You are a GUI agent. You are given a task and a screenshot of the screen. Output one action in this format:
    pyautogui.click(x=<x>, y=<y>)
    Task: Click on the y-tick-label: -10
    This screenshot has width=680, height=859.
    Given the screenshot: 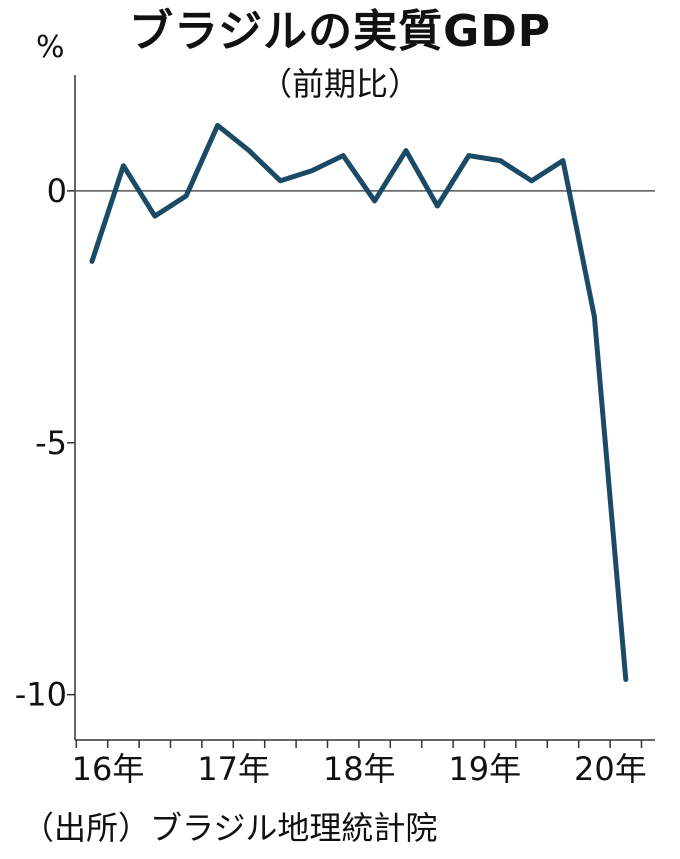 What is the action you would take?
    pyautogui.click(x=41, y=695)
    